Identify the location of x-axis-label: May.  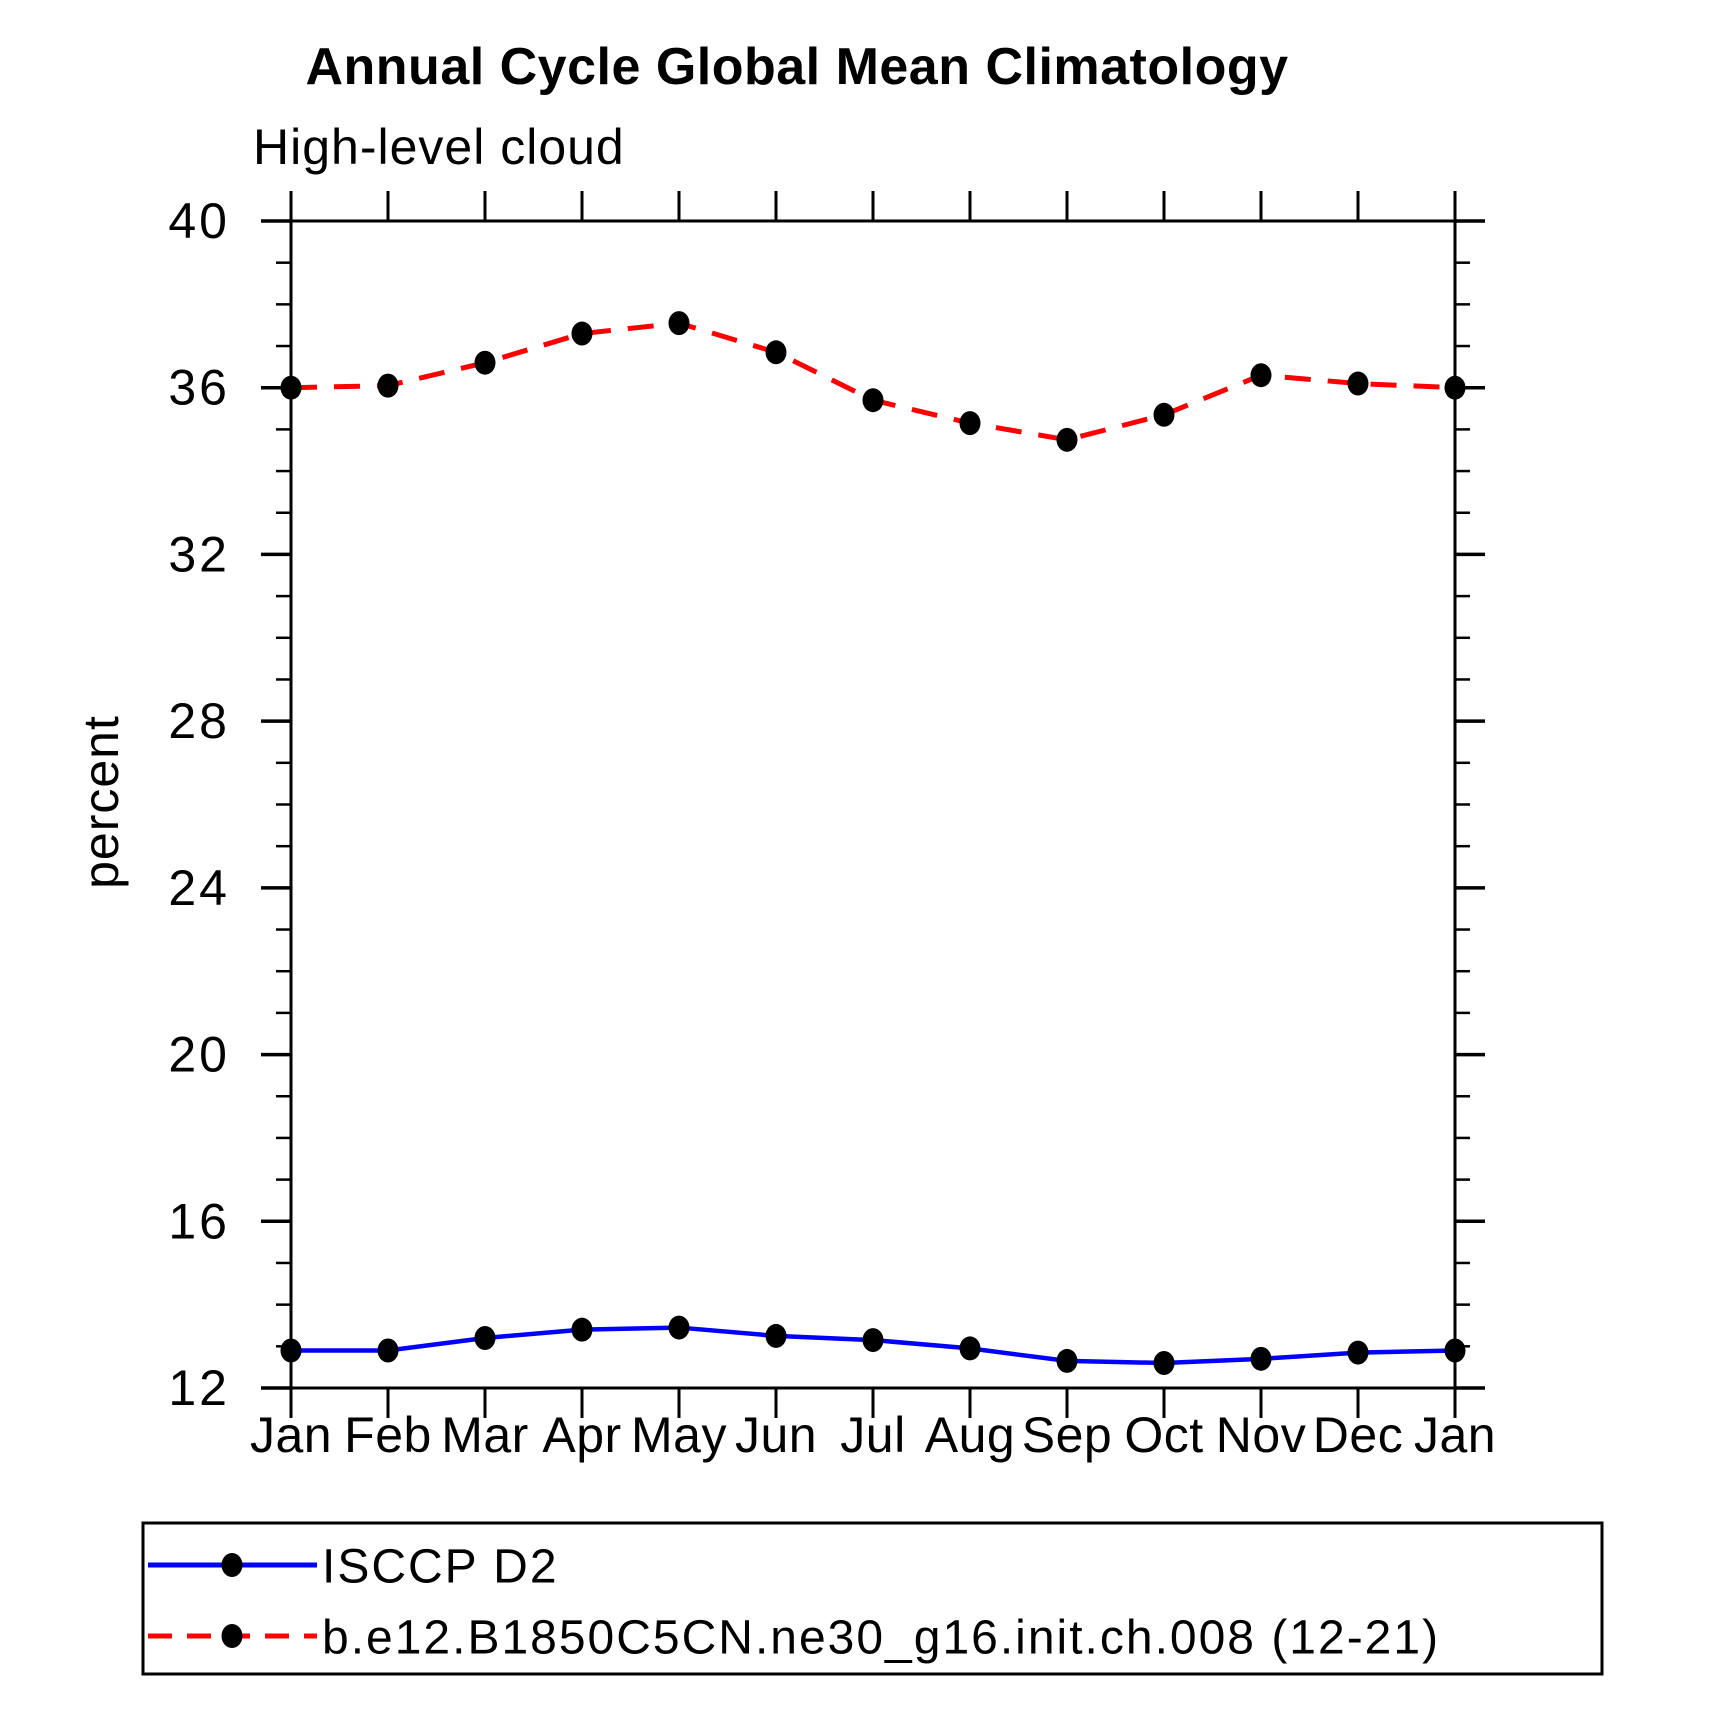
(679, 1435).